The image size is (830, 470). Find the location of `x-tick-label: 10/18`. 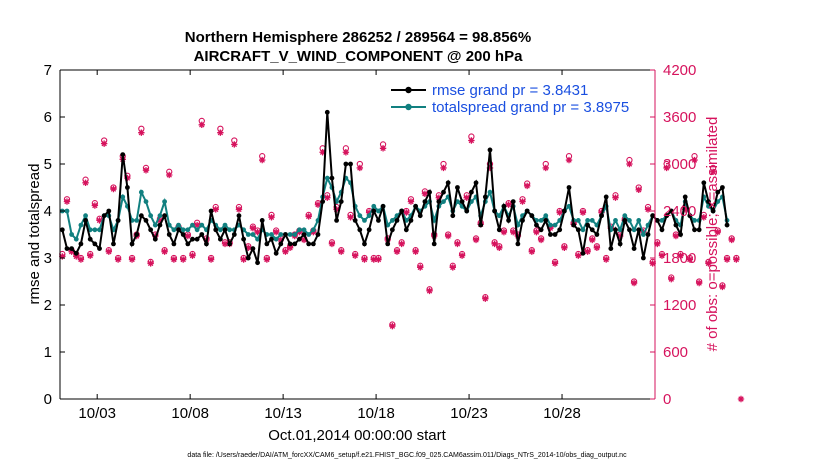

x-tick-label: 10/18 is located at coordinates (376, 413).